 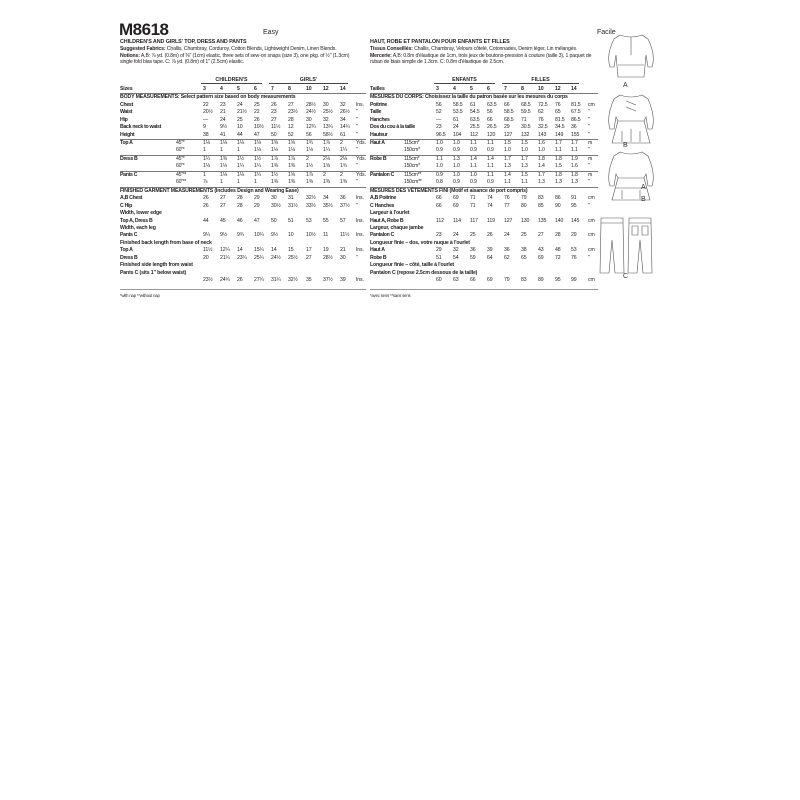 What do you see at coordinates (326, 250) in the screenshot?
I see `value-cell: 19` at bounding box center [326, 250].